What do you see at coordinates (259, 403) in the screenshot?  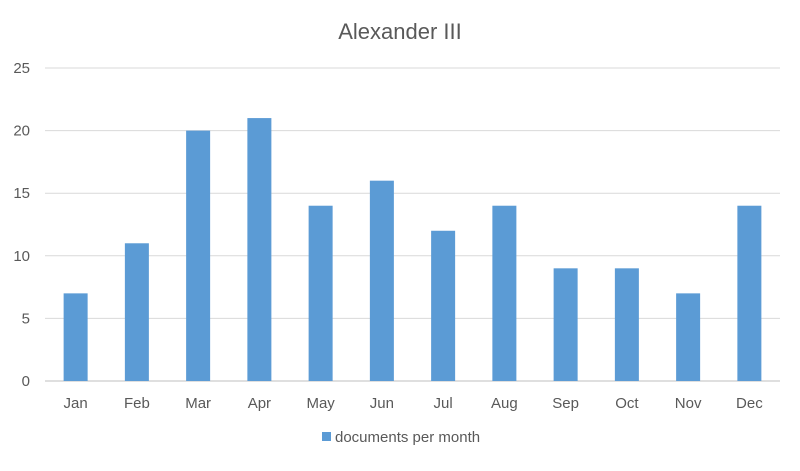 I see `x-tick-label: Apr` at bounding box center [259, 403].